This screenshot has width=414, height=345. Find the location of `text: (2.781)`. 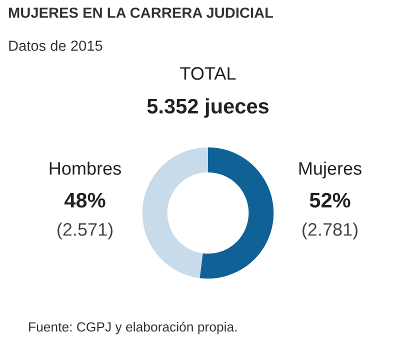

text: (2.781) is located at coordinates (330, 231).